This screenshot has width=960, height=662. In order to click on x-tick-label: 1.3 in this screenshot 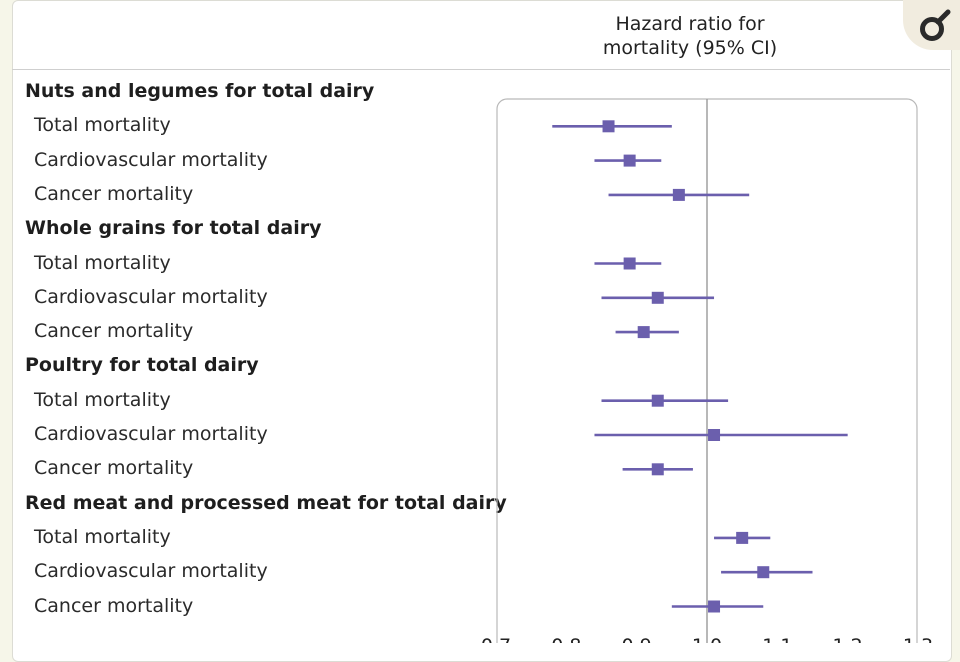, I will do `click(918, 639)`.